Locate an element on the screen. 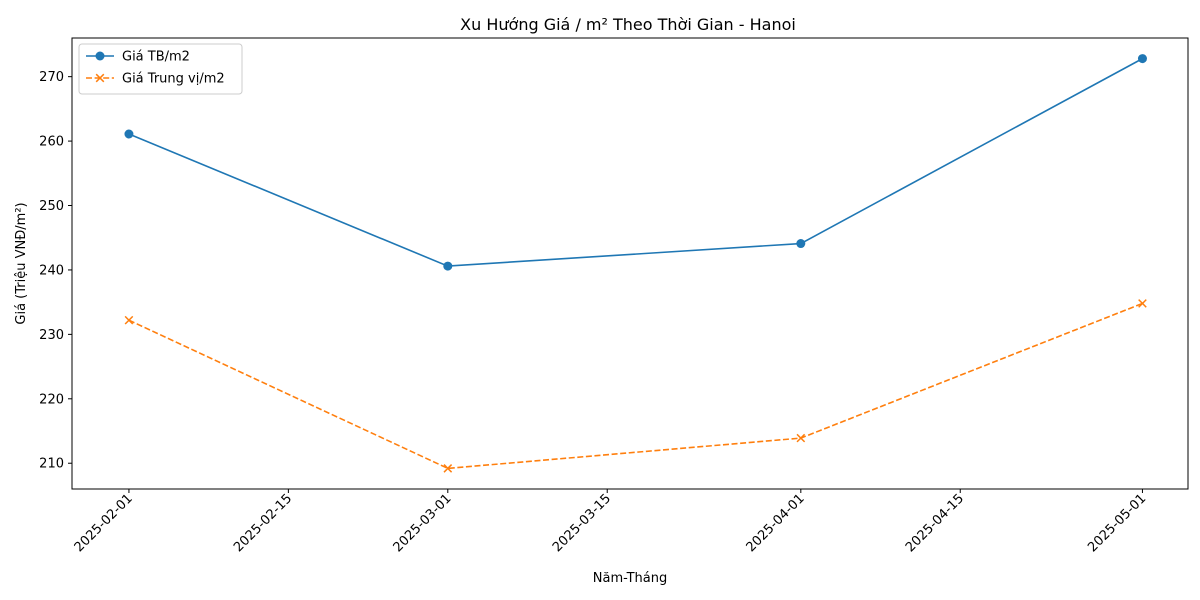 The image size is (1200, 600). x-tick-label: 2025-04-01 is located at coordinates (776, 523).